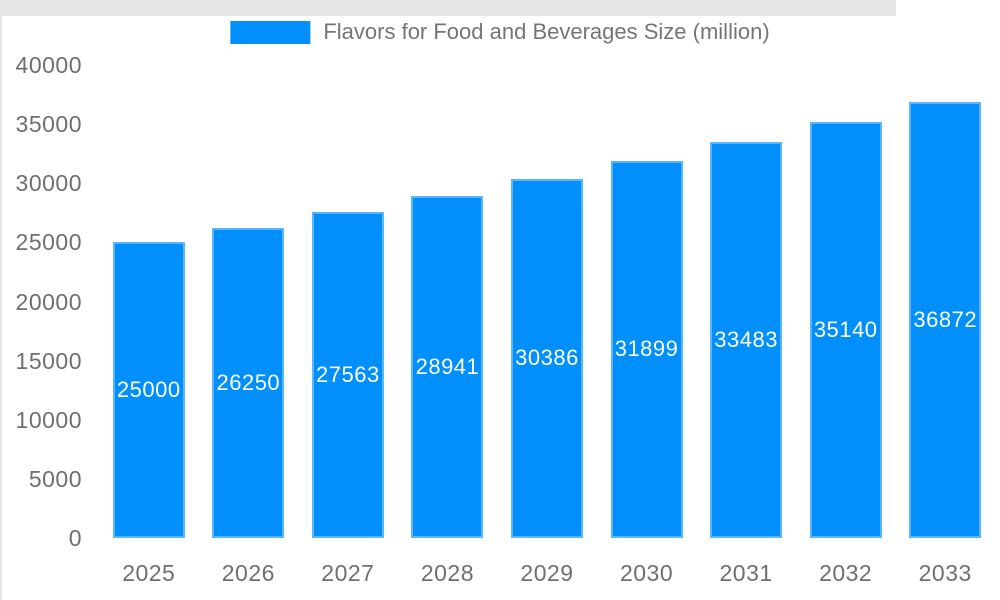 The height and width of the screenshot is (600, 1000). I want to click on bar-value-label: 33483, so click(746, 340).